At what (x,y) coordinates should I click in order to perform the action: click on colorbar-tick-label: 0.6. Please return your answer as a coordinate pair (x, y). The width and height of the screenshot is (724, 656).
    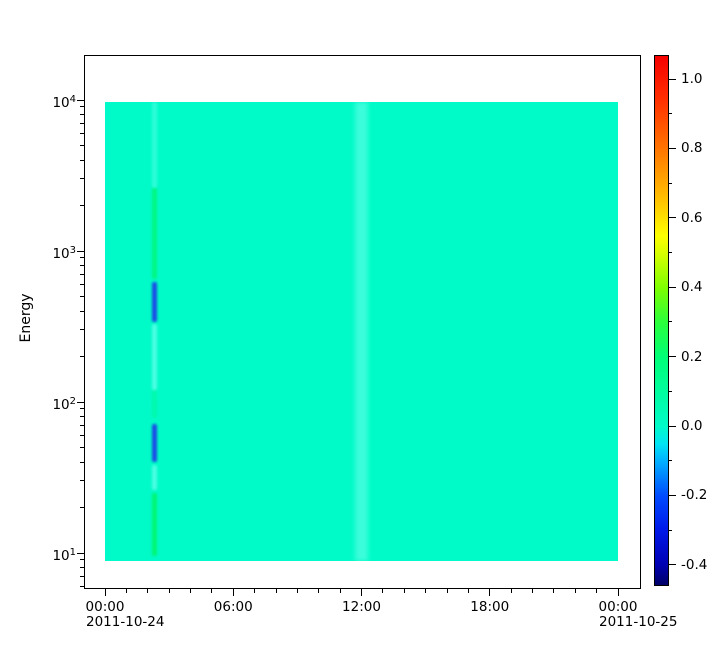
    Looking at the image, I should click on (692, 217).